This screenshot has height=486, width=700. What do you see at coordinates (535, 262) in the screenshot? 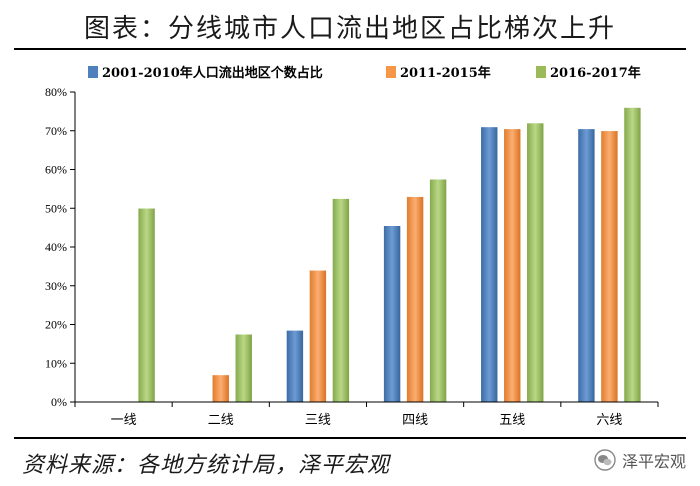
I see `bar-五线-s2` at bounding box center [535, 262].